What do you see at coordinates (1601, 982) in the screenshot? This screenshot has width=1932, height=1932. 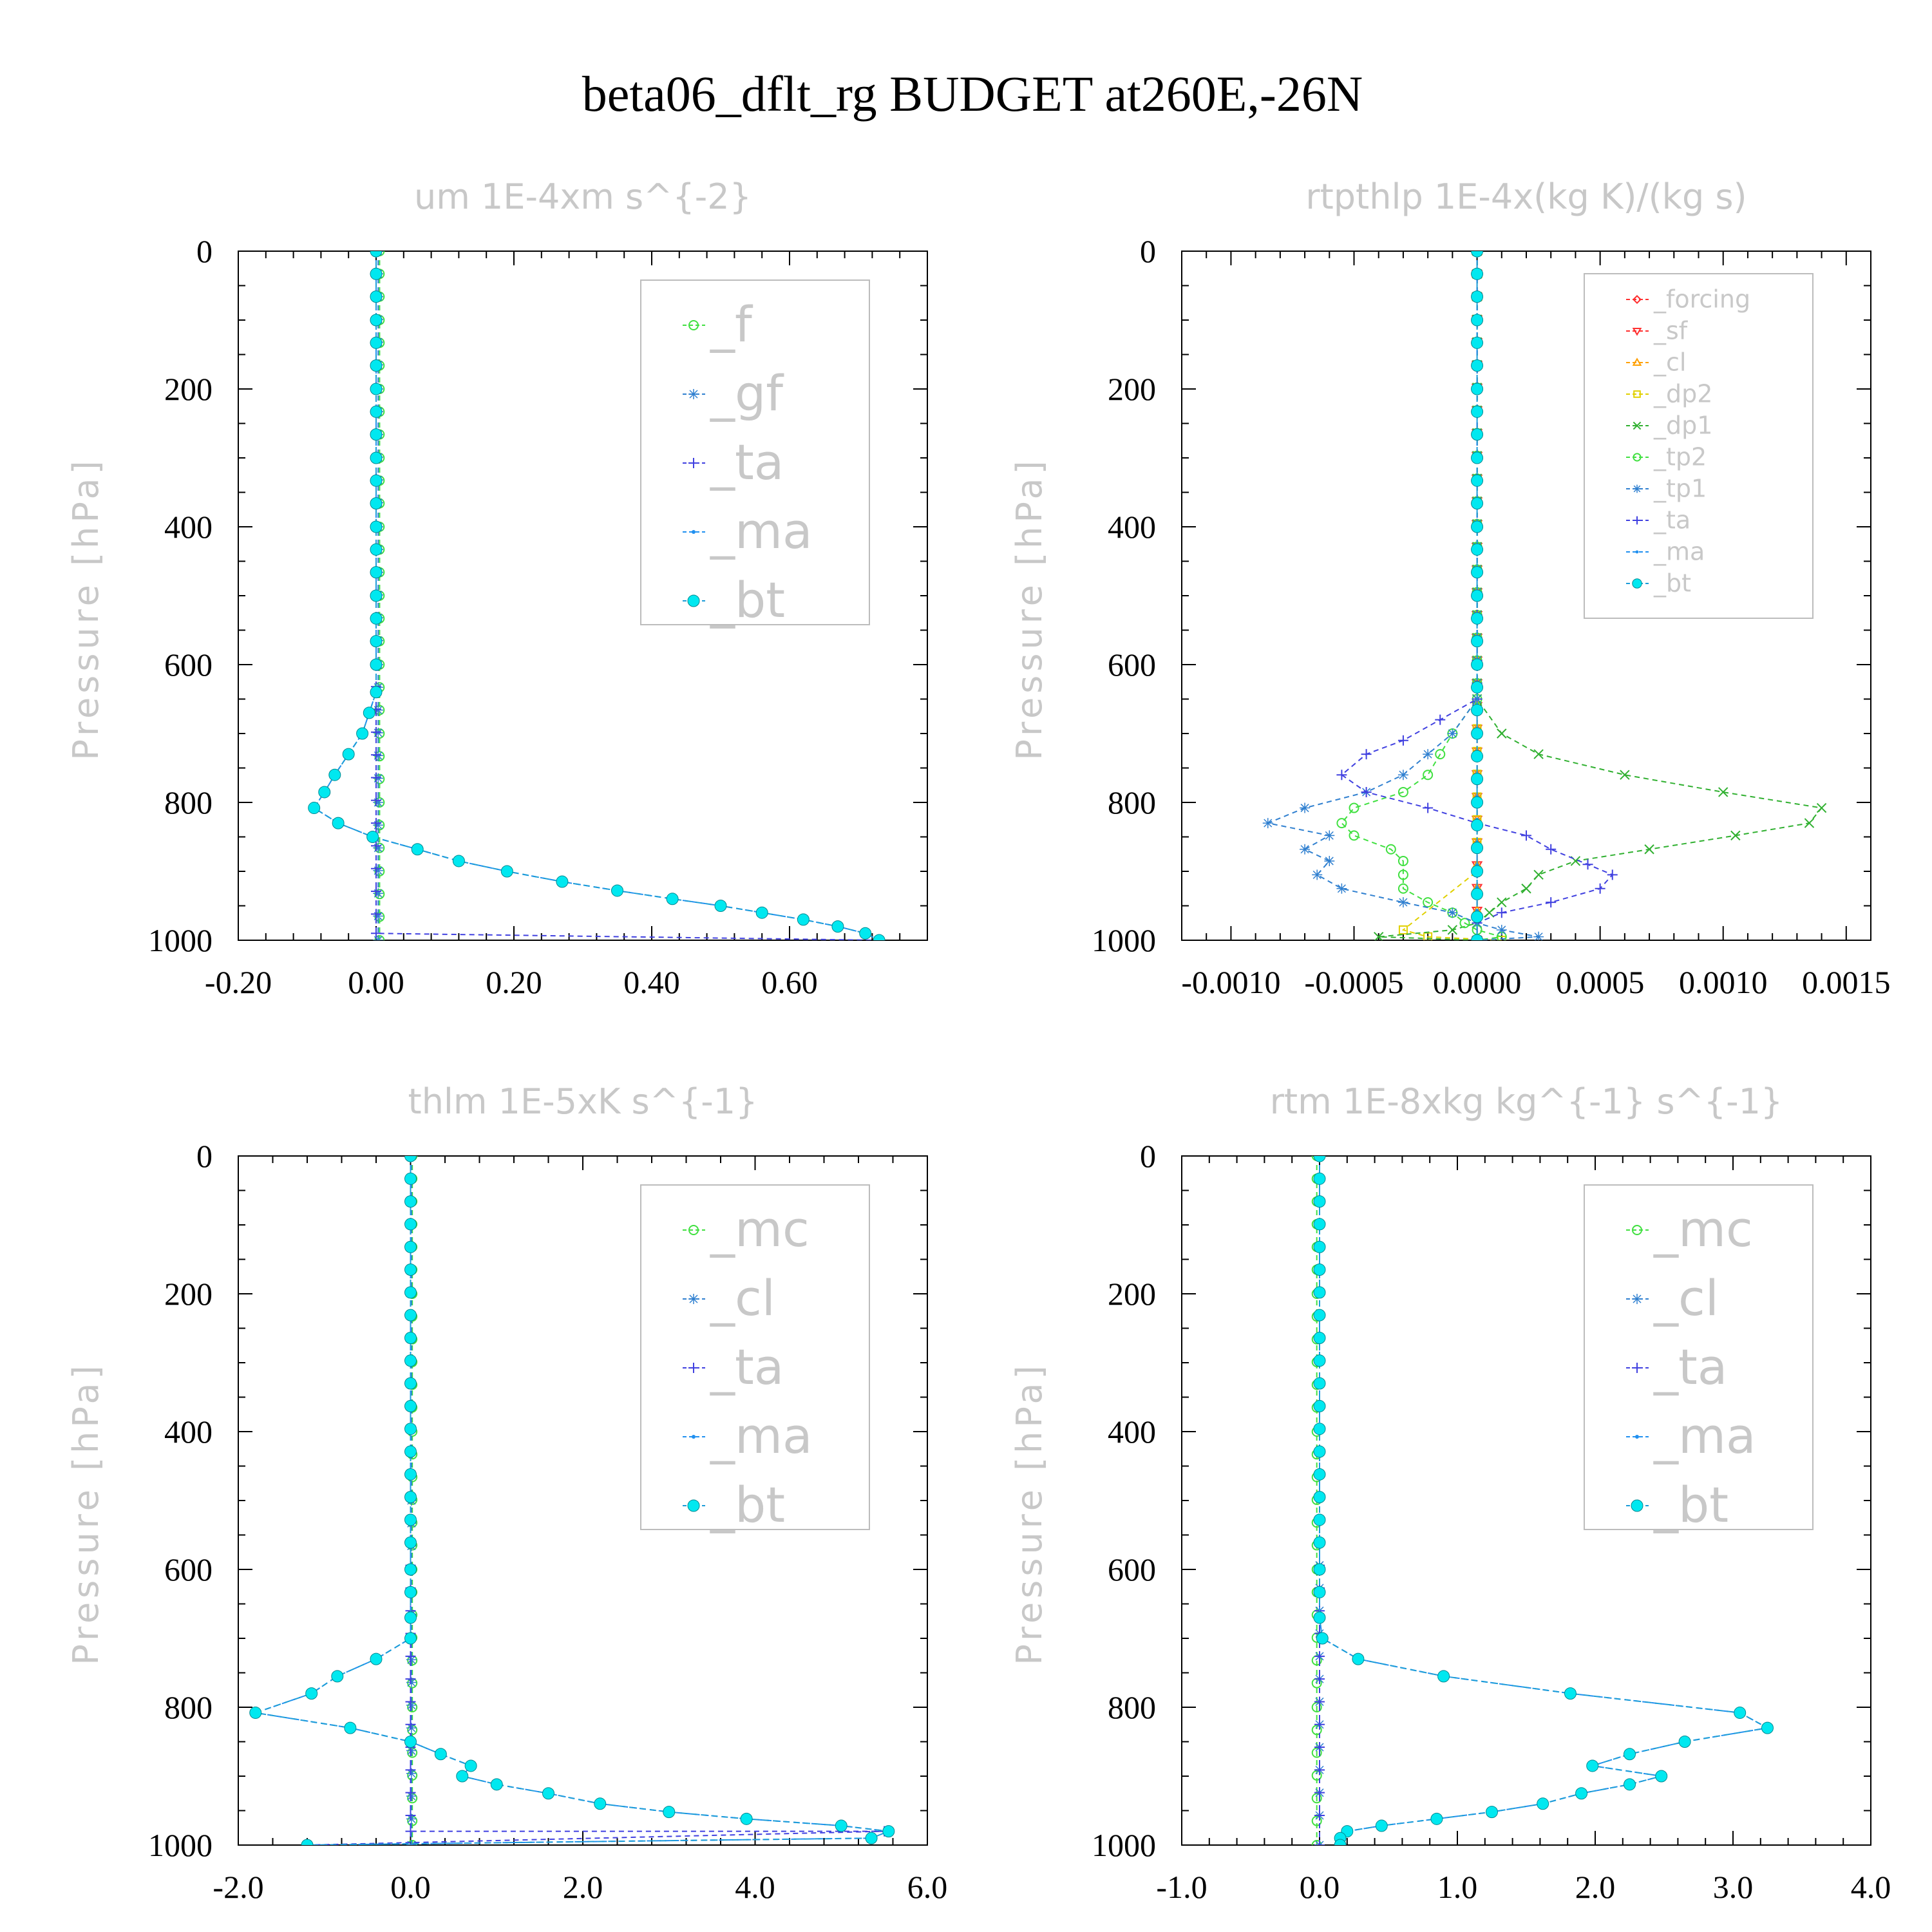 I see `x-tick-label: 0.0005` at bounding box center [1601, 982].